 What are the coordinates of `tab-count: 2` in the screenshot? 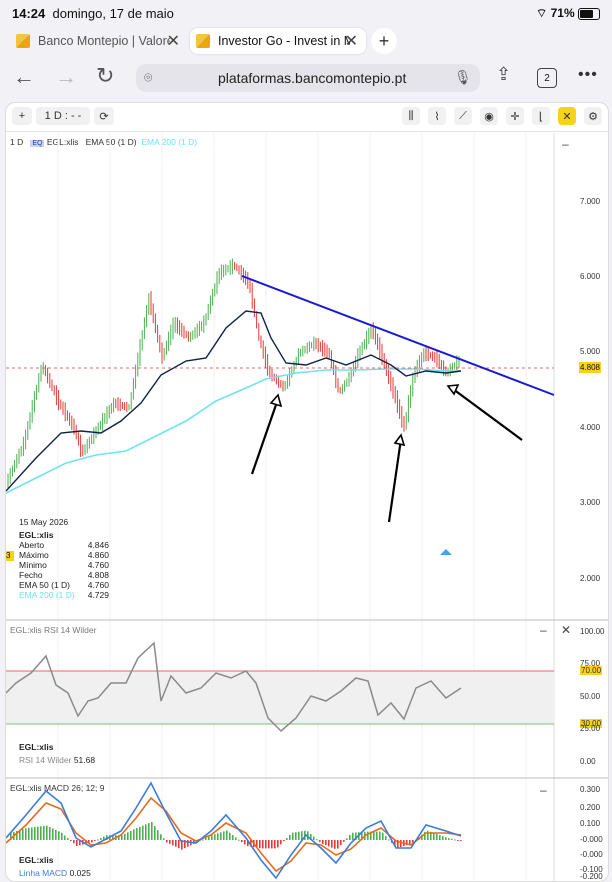 It's located at (547, 78).